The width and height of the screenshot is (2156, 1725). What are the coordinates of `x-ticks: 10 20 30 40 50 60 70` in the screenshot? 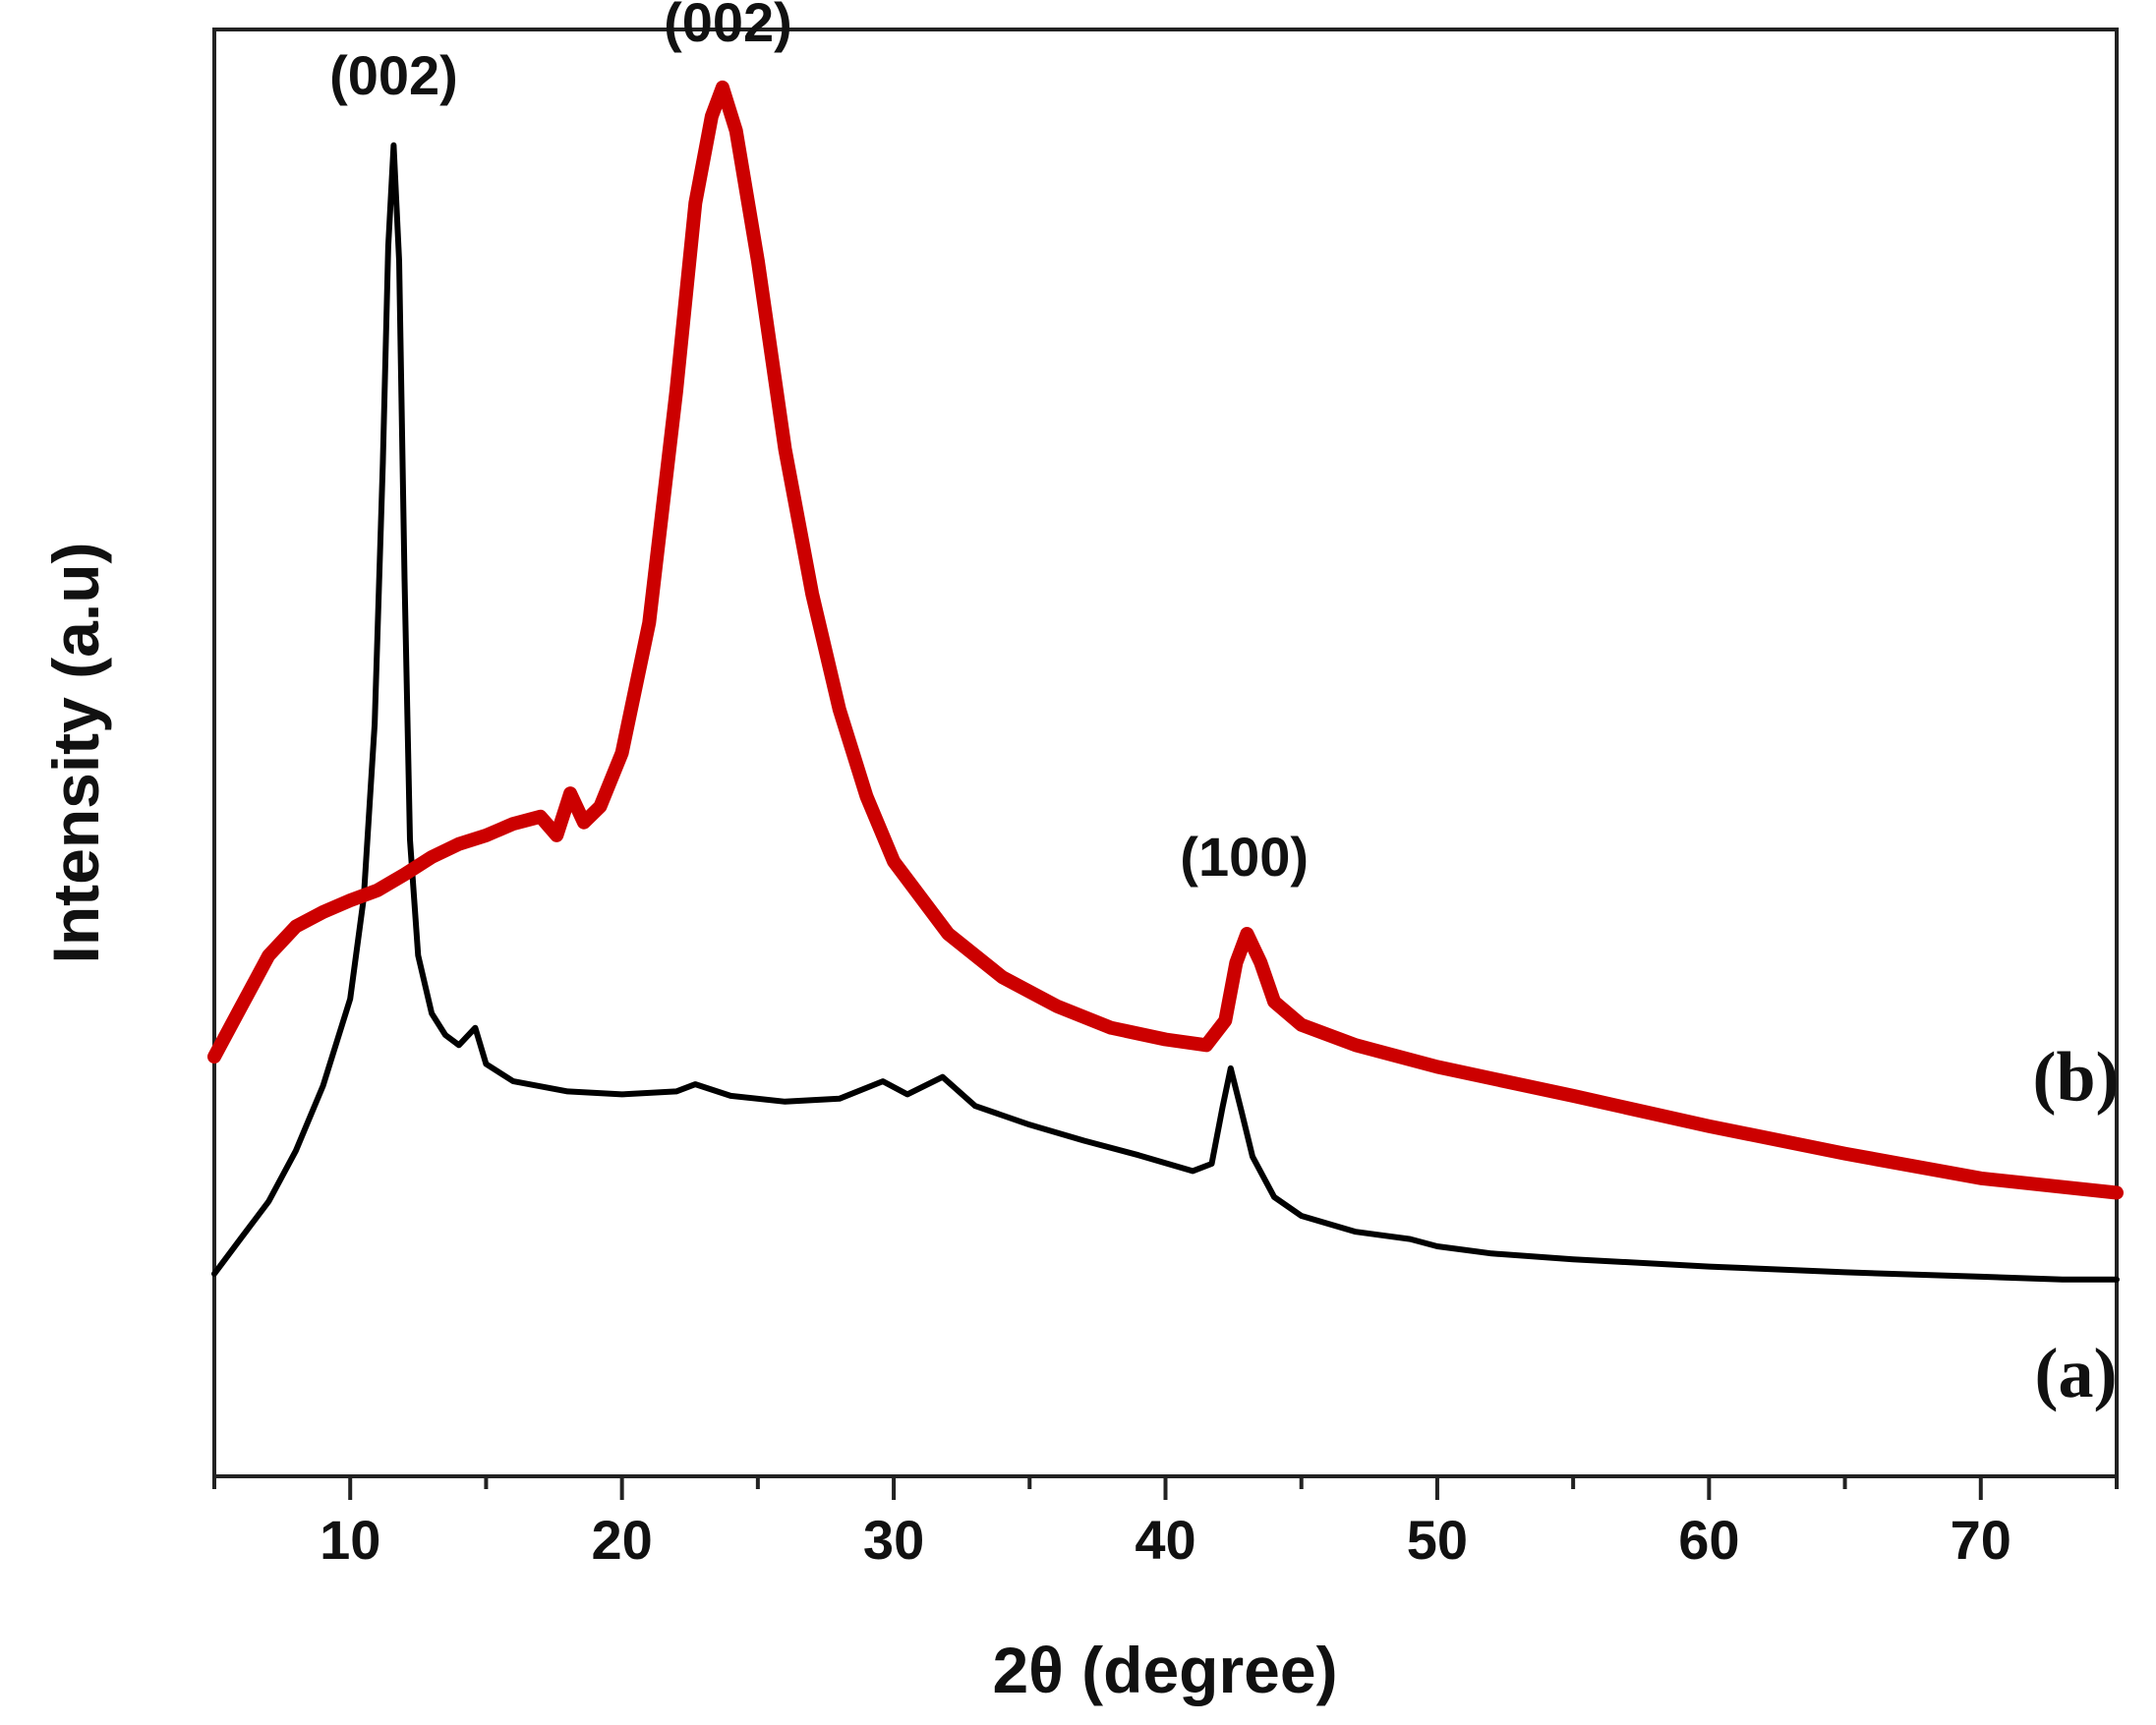 It's located at (1166, 1523).